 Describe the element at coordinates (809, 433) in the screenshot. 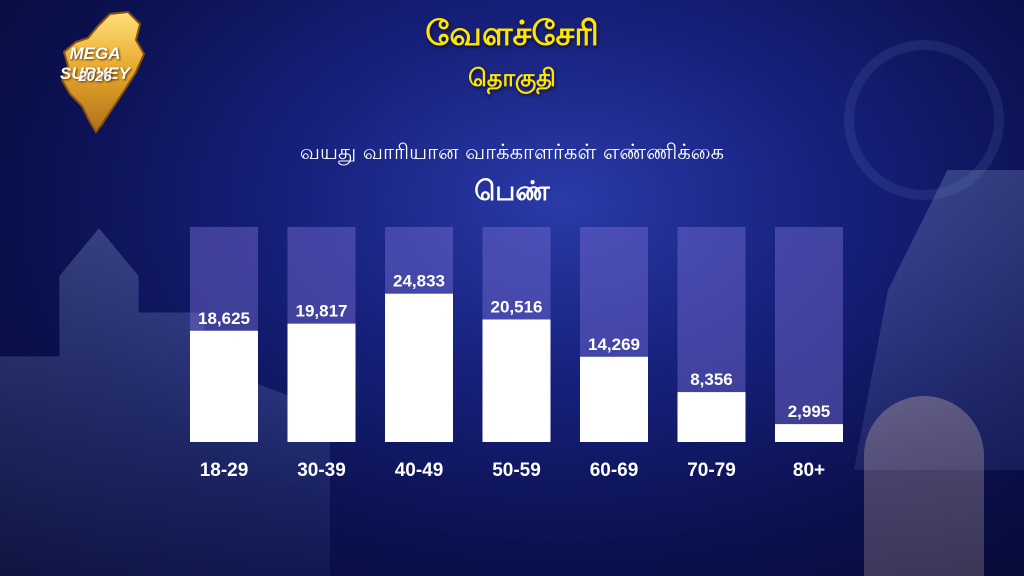

I see `bar-80+` at that location.